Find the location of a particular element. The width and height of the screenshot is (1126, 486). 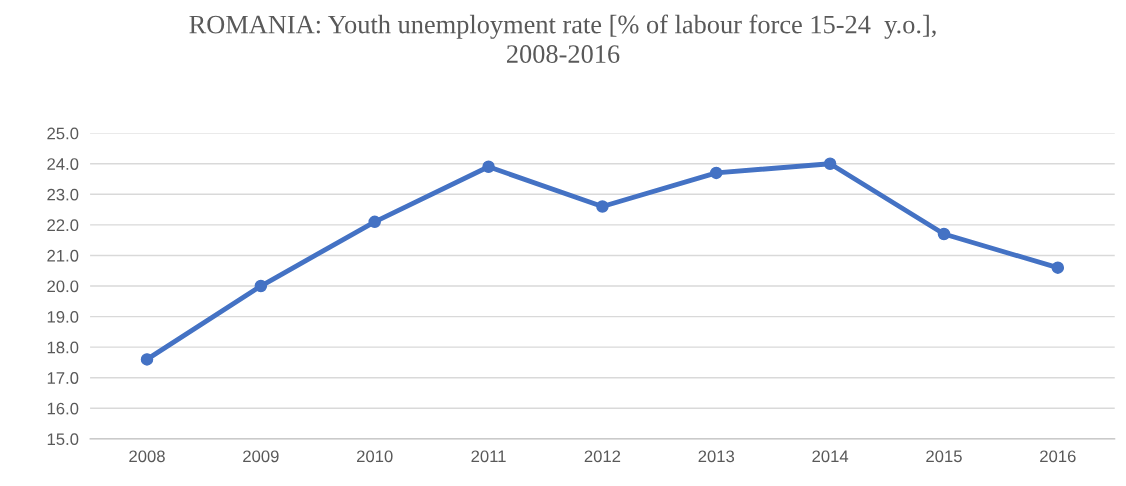

x-tick-label: 2011 is located at coordinates (488, 456).